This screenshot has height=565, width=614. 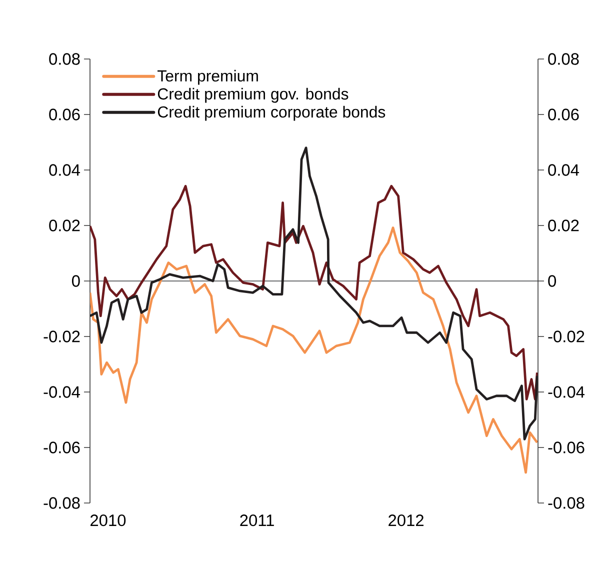 What do you see at coordinates (566, 448) in the screenshot?
I see `y2-tick-label: -0.06` at bounding box center [566, 448].